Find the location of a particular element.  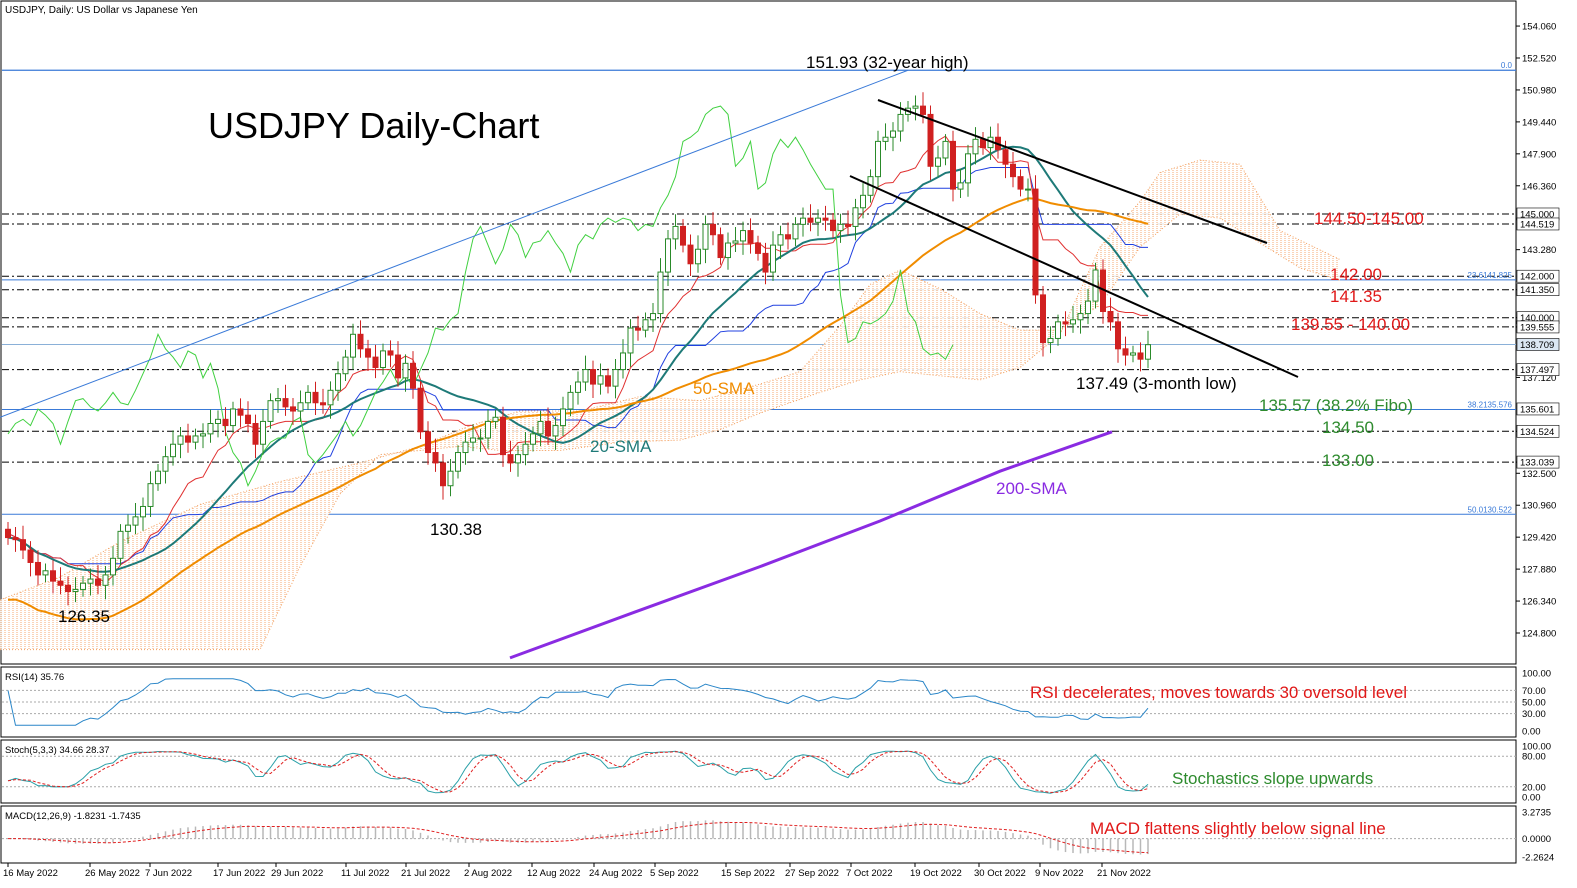

x-tick-label-15: 30 Oct 2022 is located at coordinates (1000, 873).